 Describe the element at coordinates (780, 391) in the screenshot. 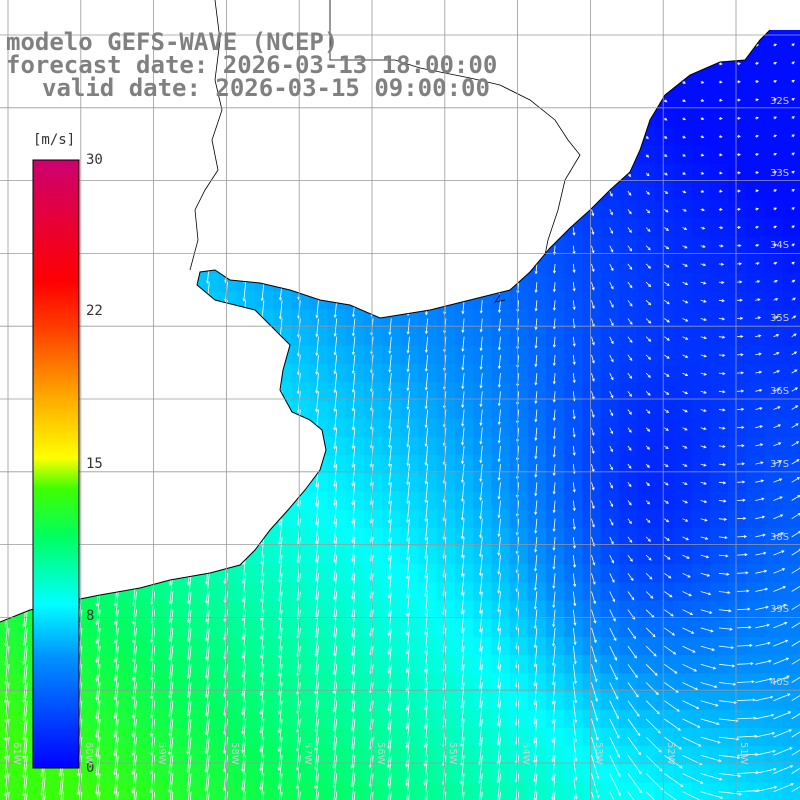

I see `latitude-label: 36S` at that location.